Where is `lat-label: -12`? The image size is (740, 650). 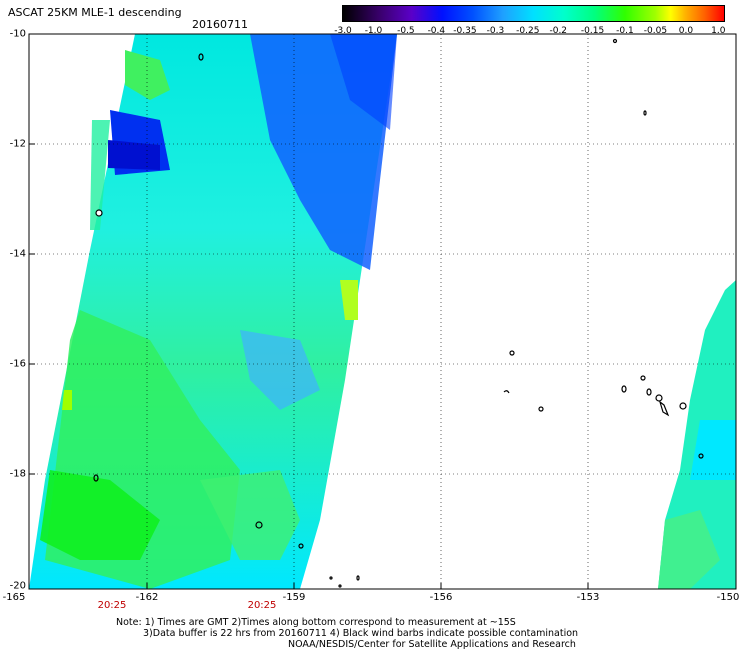
lat-label: -12 is located at coordinates (17, 144).